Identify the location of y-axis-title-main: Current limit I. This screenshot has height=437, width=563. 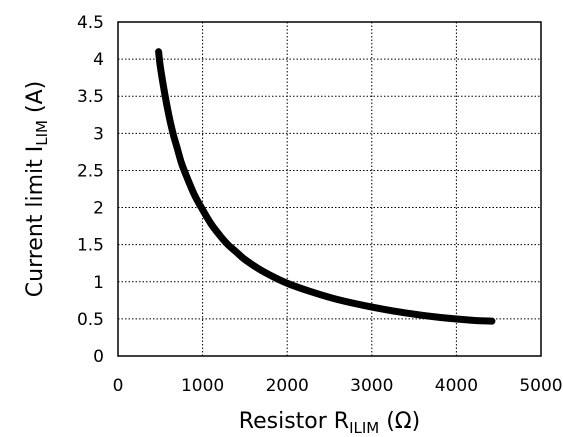
(35, 222).